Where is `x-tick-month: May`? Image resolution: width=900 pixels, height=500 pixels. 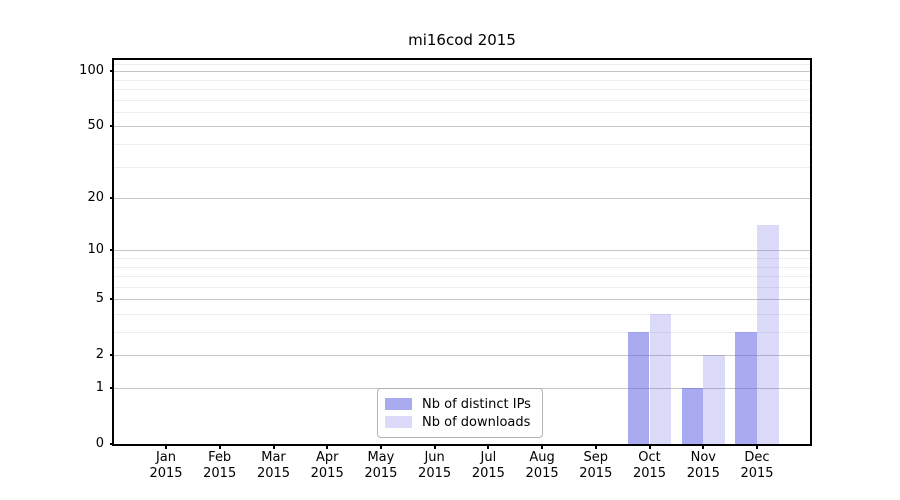
x-tick-month: May is located at coordinates (381, 457).